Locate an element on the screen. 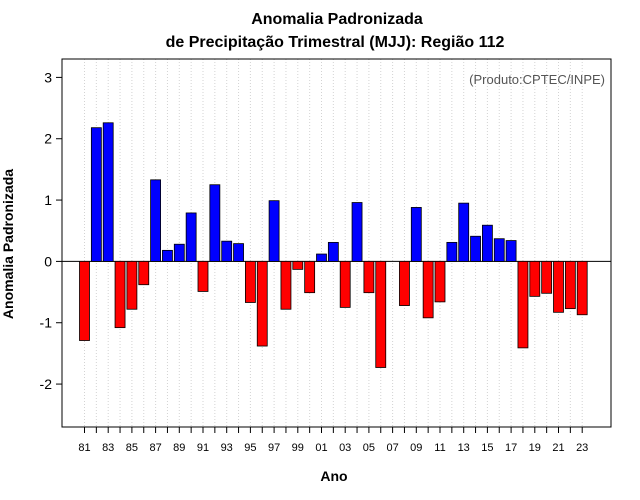 The width and height of the screenshot is (640, 500). x-tick-label: 05 is located at coordinates (369, 448).